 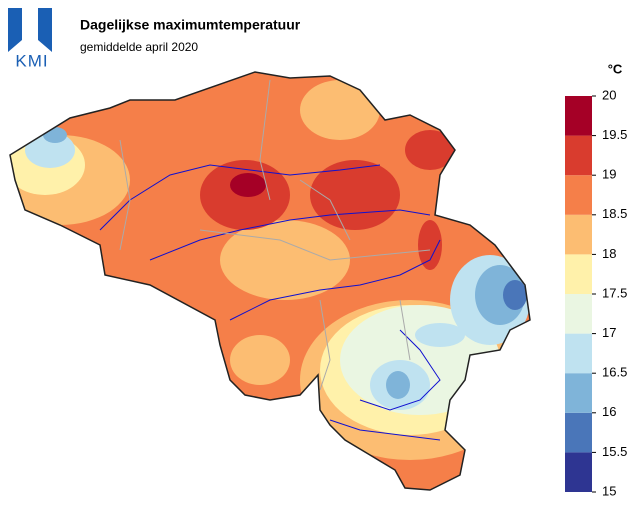 I want to click on legend-tick-label: 19.5, so click(x=614, y=134).